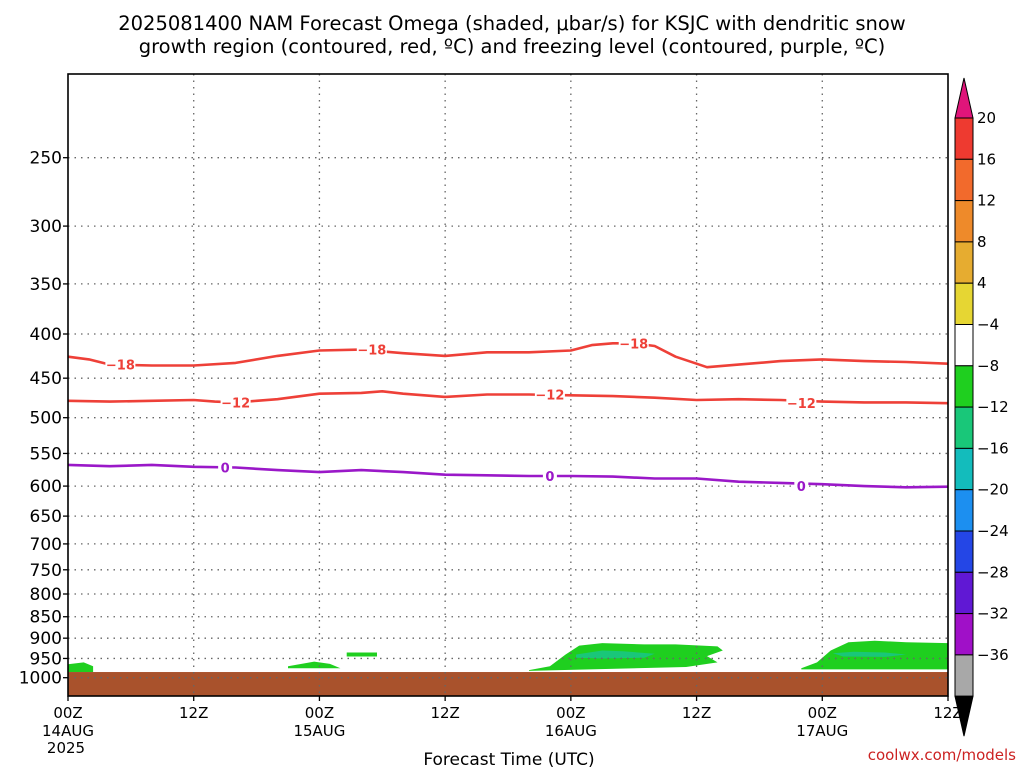 Image resolution: width=1024 pixels, height=768 pixels. Describe the element at coordinates (46, 379) in the screenshot. I see `y-tick-label-450: 450` at that location.